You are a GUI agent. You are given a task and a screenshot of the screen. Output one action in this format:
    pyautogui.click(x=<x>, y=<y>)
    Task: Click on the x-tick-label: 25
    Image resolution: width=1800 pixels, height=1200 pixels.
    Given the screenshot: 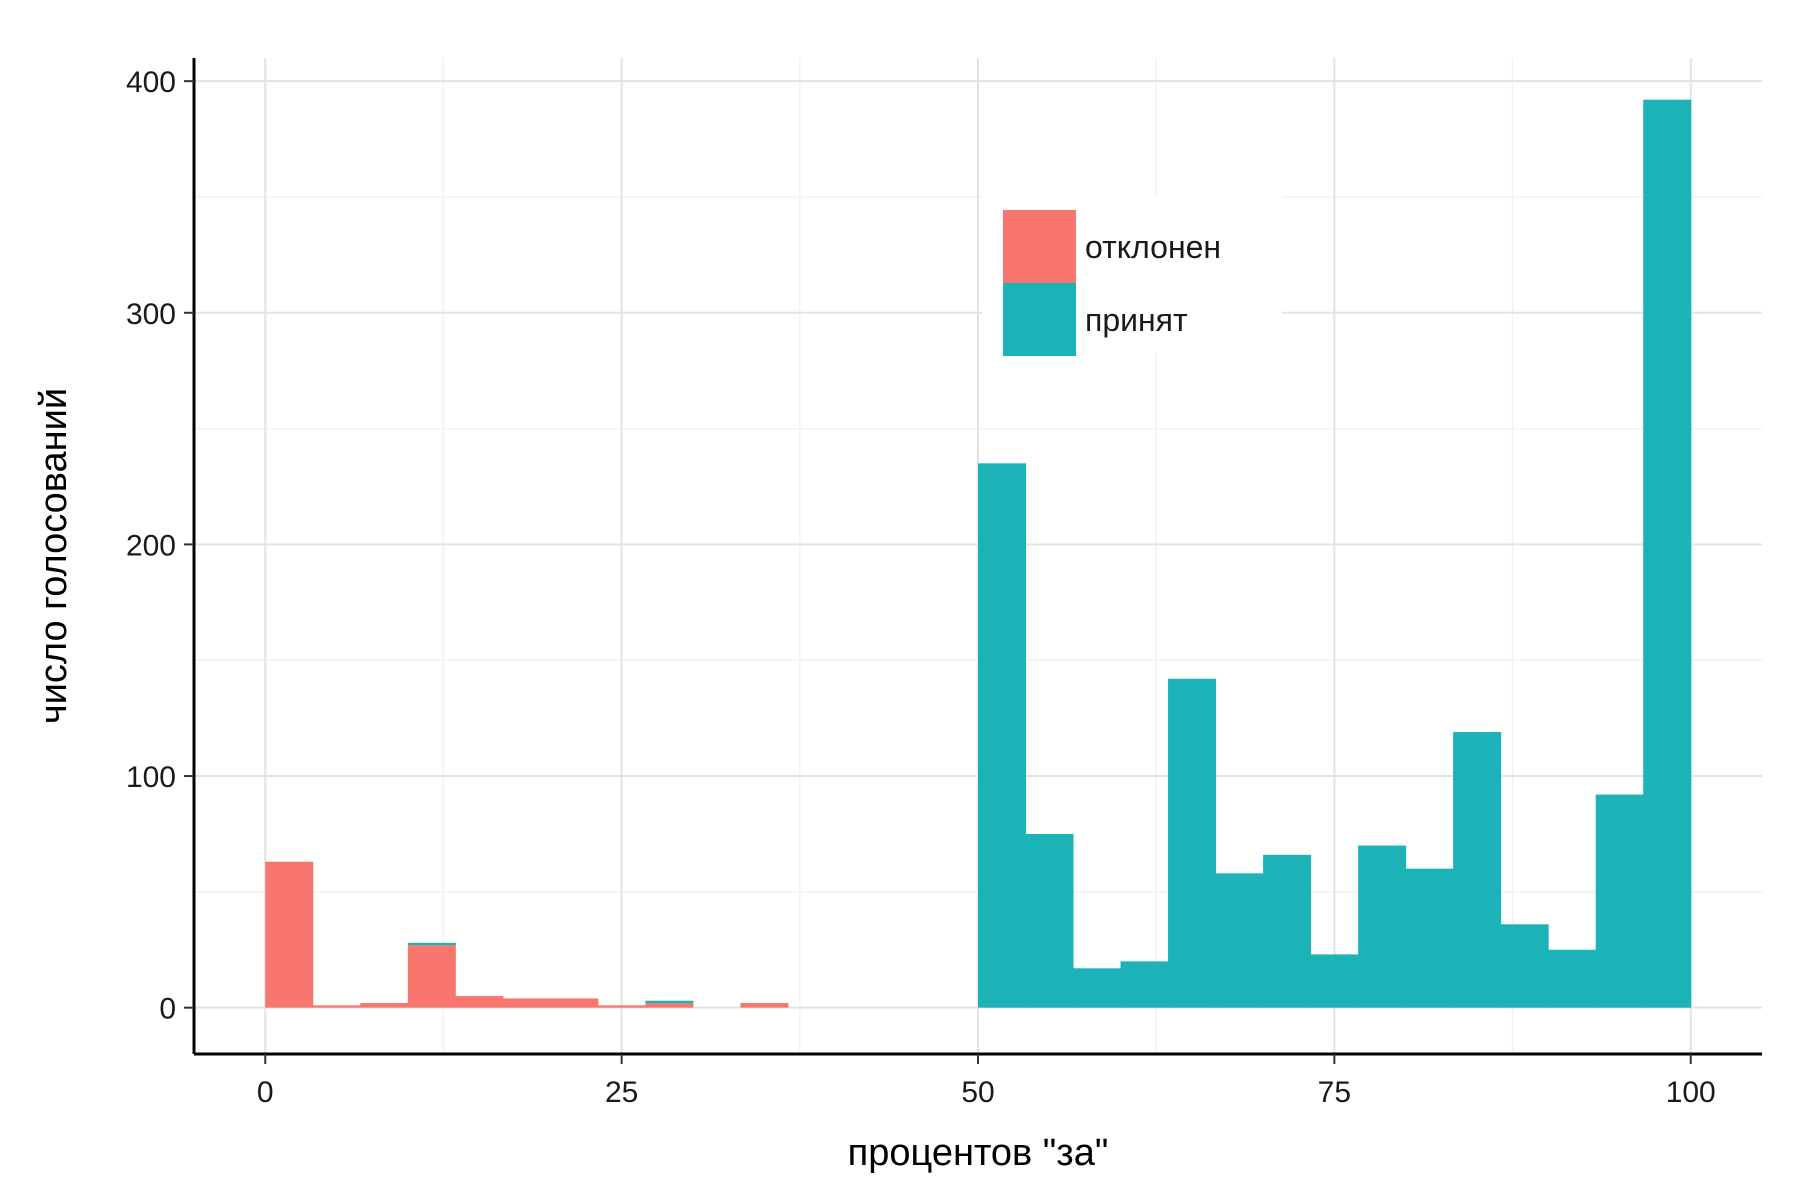 What is the action you would take?
    pyautogui.click(x=621, y=1092)
    